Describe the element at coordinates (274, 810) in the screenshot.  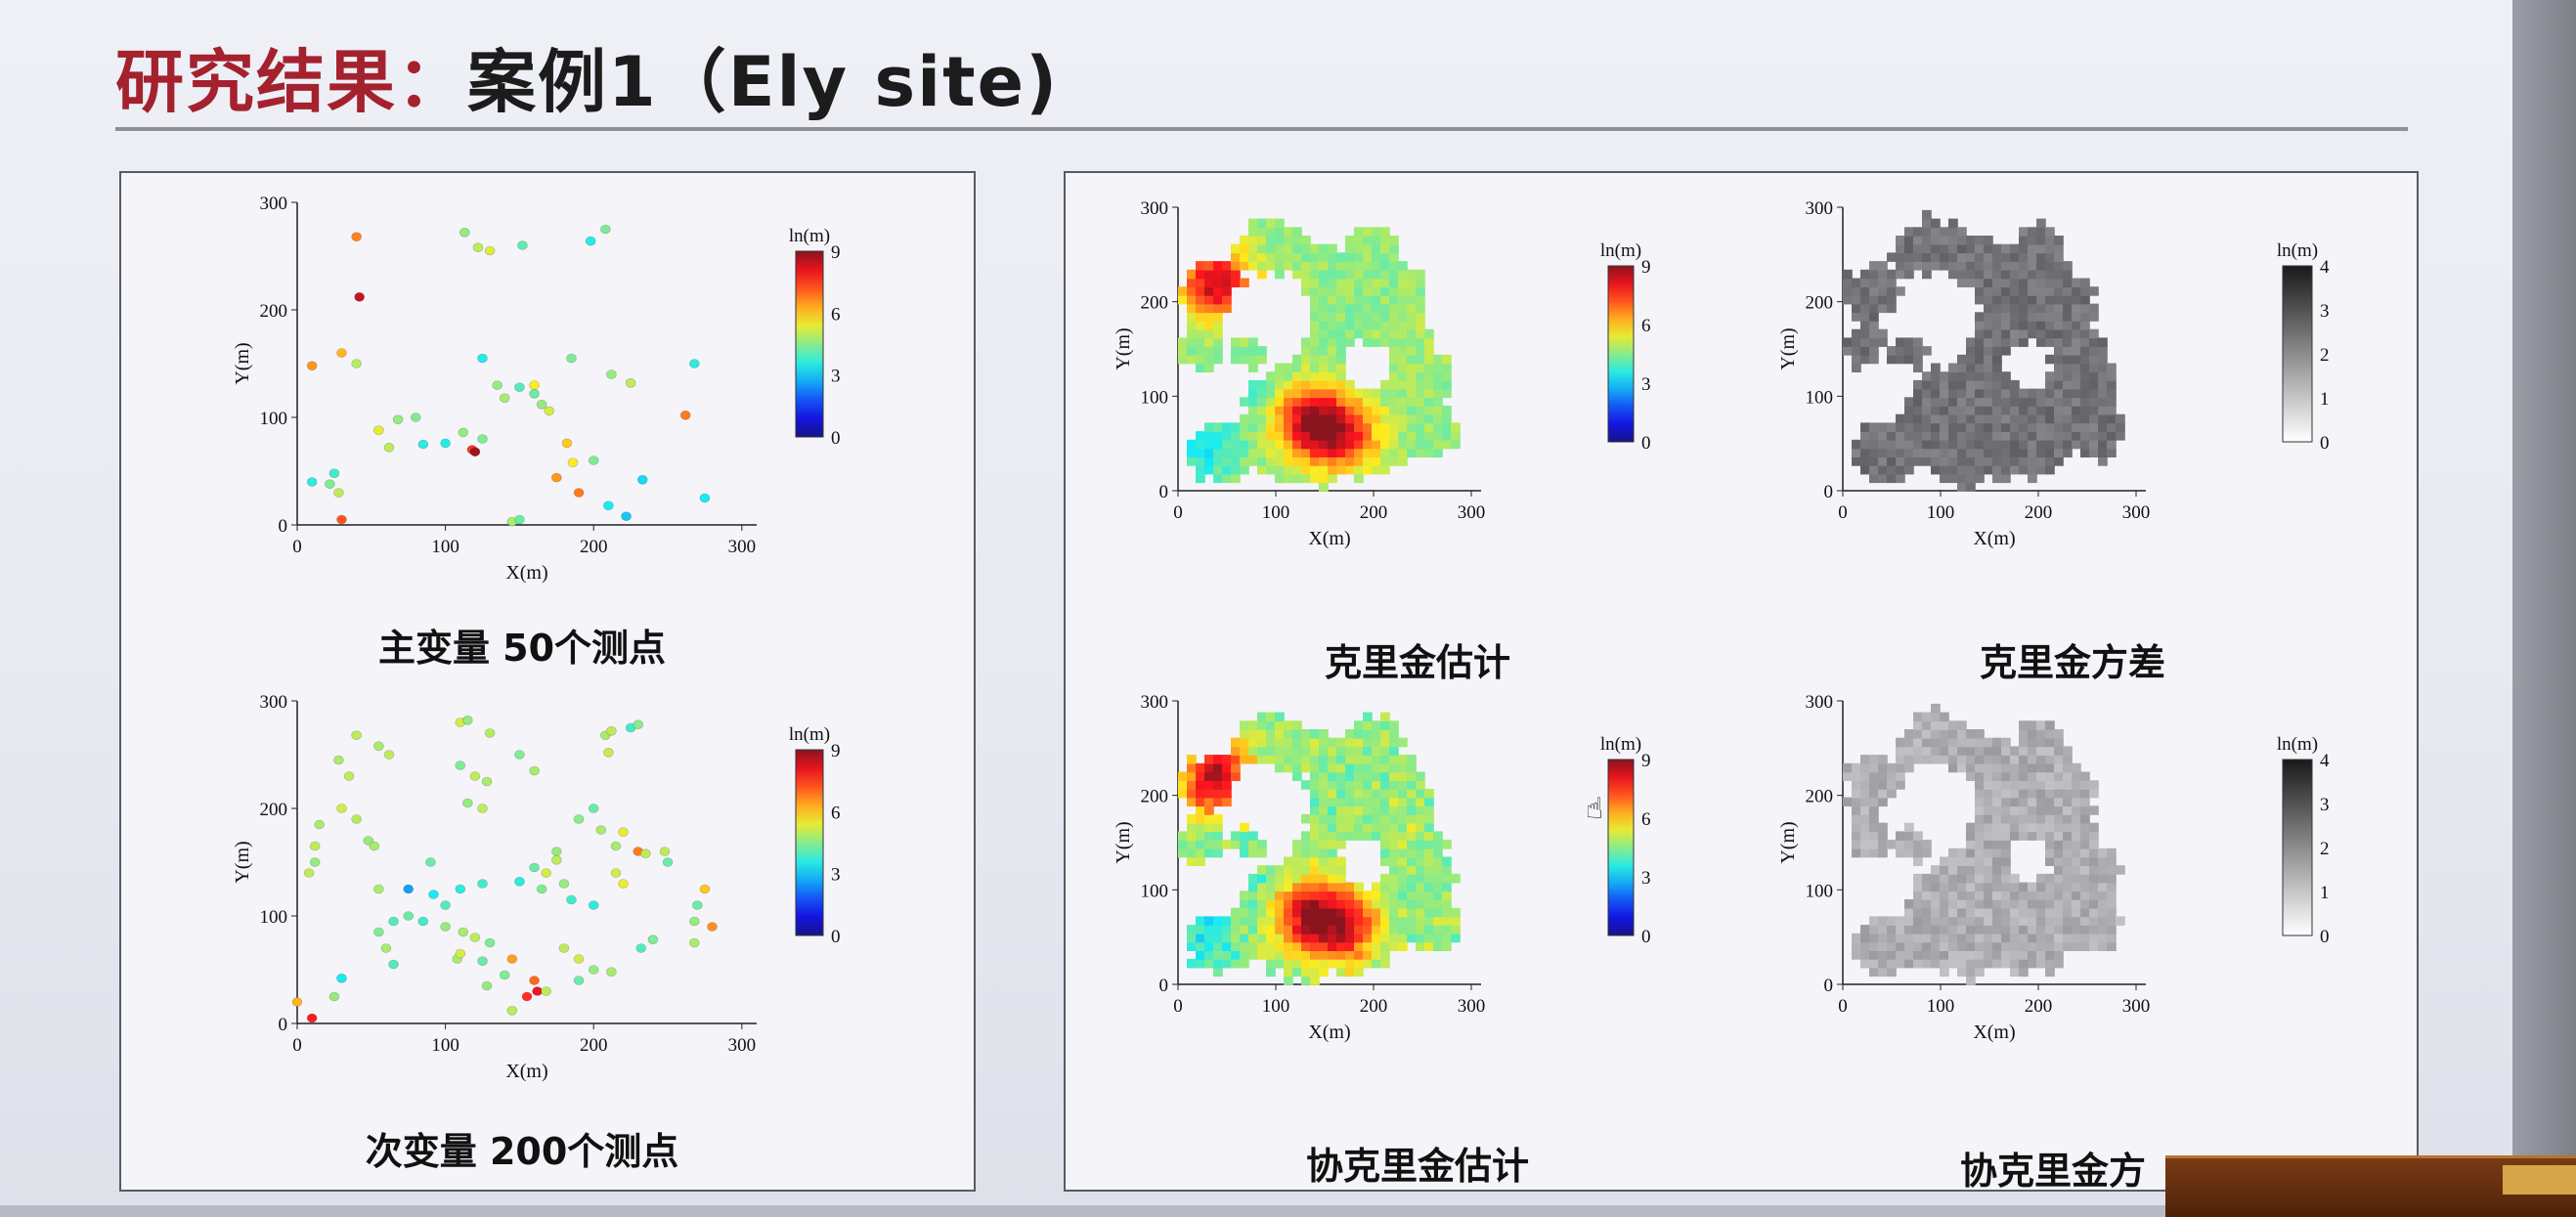
I see `y-tick-label: 200` at that location.